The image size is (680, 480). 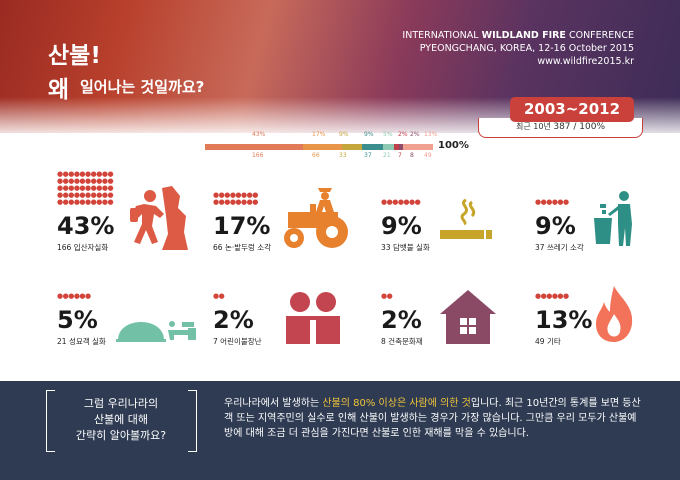 What do you see at coordinates (428, 155) in the screenshot?
I see `summary-segment-count: 49` at bounding box center [428, 155].